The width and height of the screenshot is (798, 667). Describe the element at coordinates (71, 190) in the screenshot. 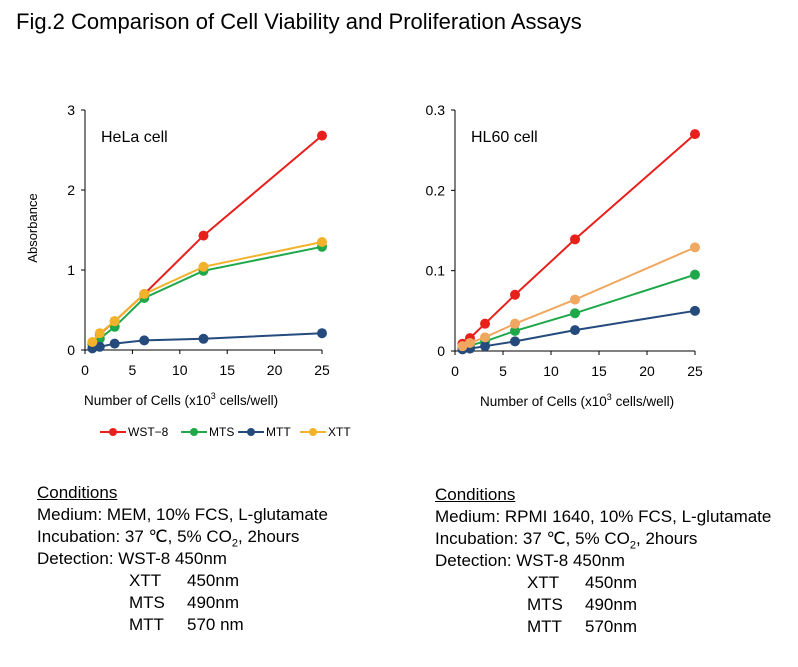

I see `y-tick-label: 2` at that location.